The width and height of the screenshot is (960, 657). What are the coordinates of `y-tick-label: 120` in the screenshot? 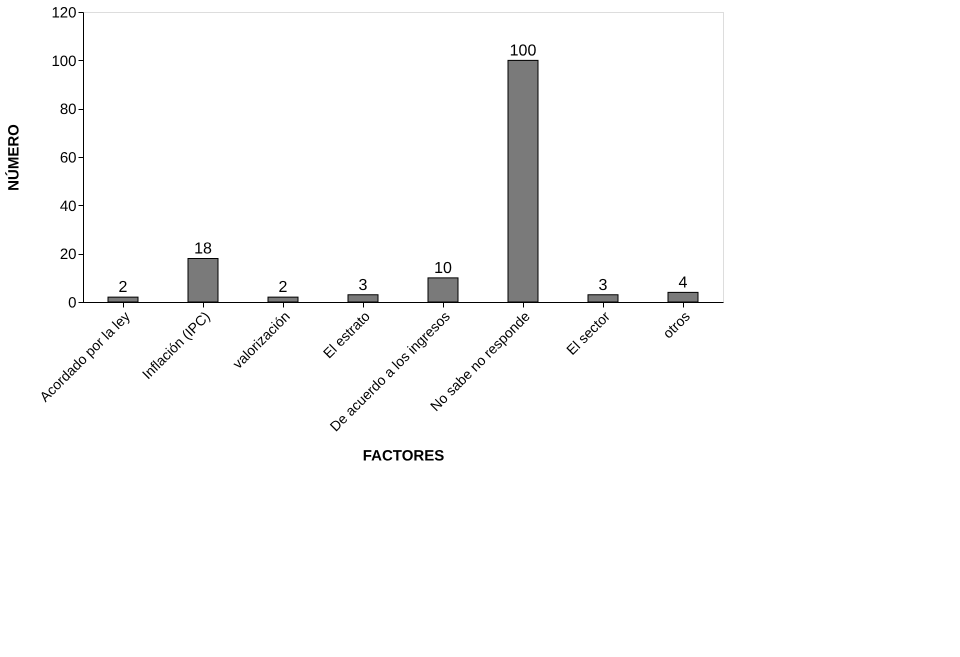 It's located at (63, 13).